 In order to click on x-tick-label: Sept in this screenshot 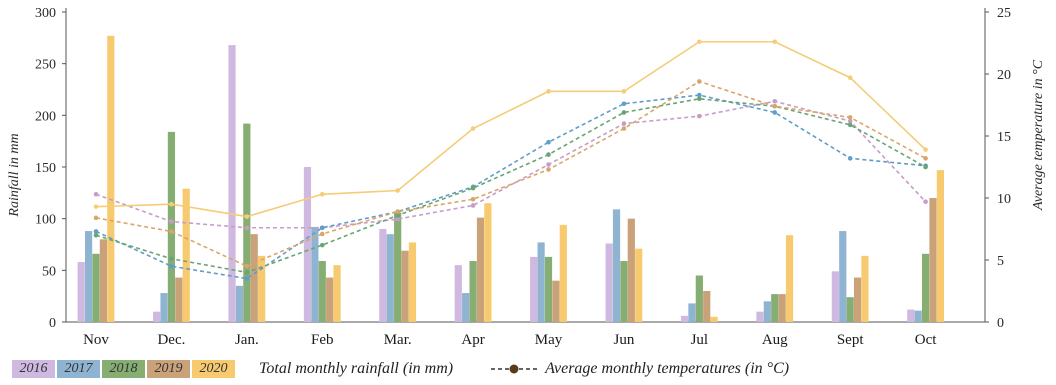, I will do `click(851, 340)`.